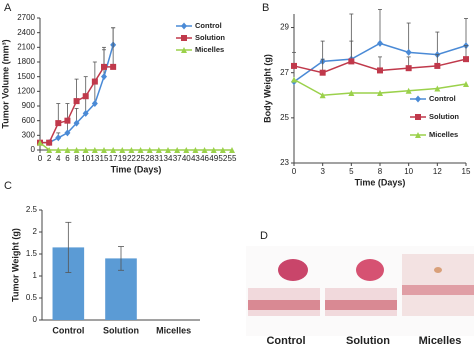  I want to click on x-tick-label: 2, so click(49, 158).